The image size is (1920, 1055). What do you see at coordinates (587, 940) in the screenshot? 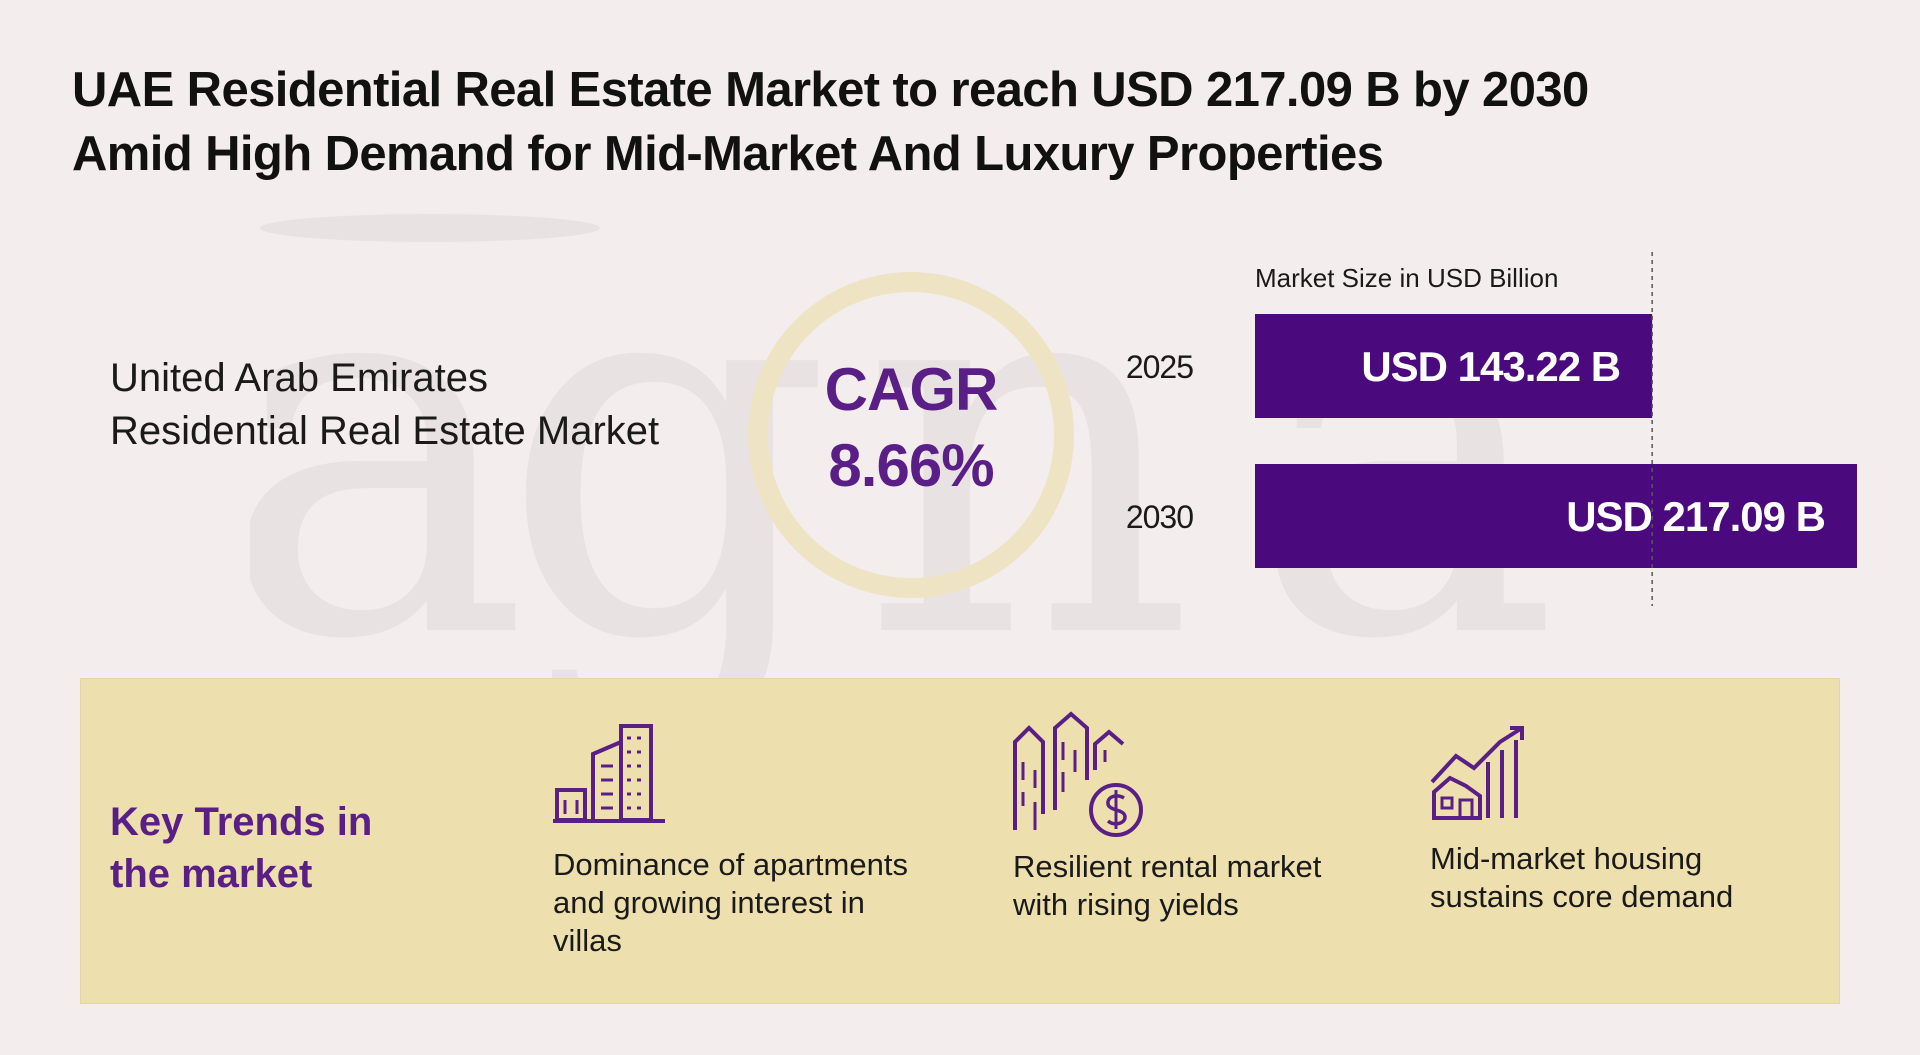
I see `trend-text-line: villas` at bounding box center [587, 940].